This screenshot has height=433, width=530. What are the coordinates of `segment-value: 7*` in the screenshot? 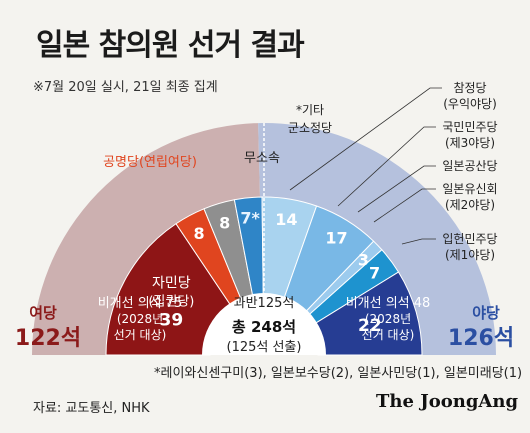 It's located at (250, 218).